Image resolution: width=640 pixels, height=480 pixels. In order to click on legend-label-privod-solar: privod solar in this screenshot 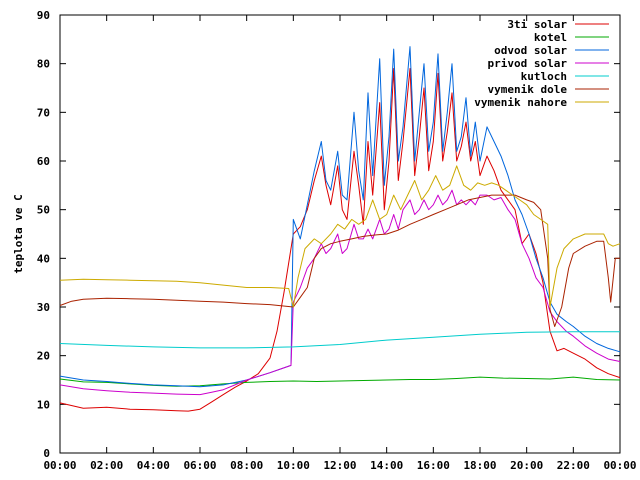, I will do `click(528, 63)`.